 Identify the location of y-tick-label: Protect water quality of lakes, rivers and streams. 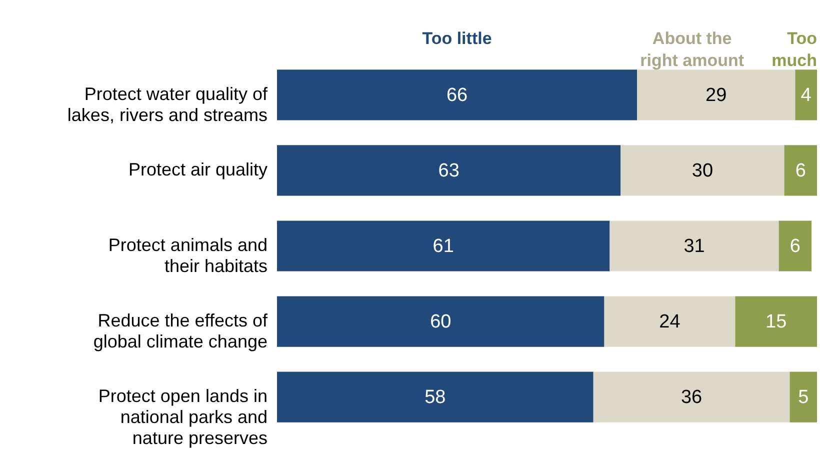
(167, 104).